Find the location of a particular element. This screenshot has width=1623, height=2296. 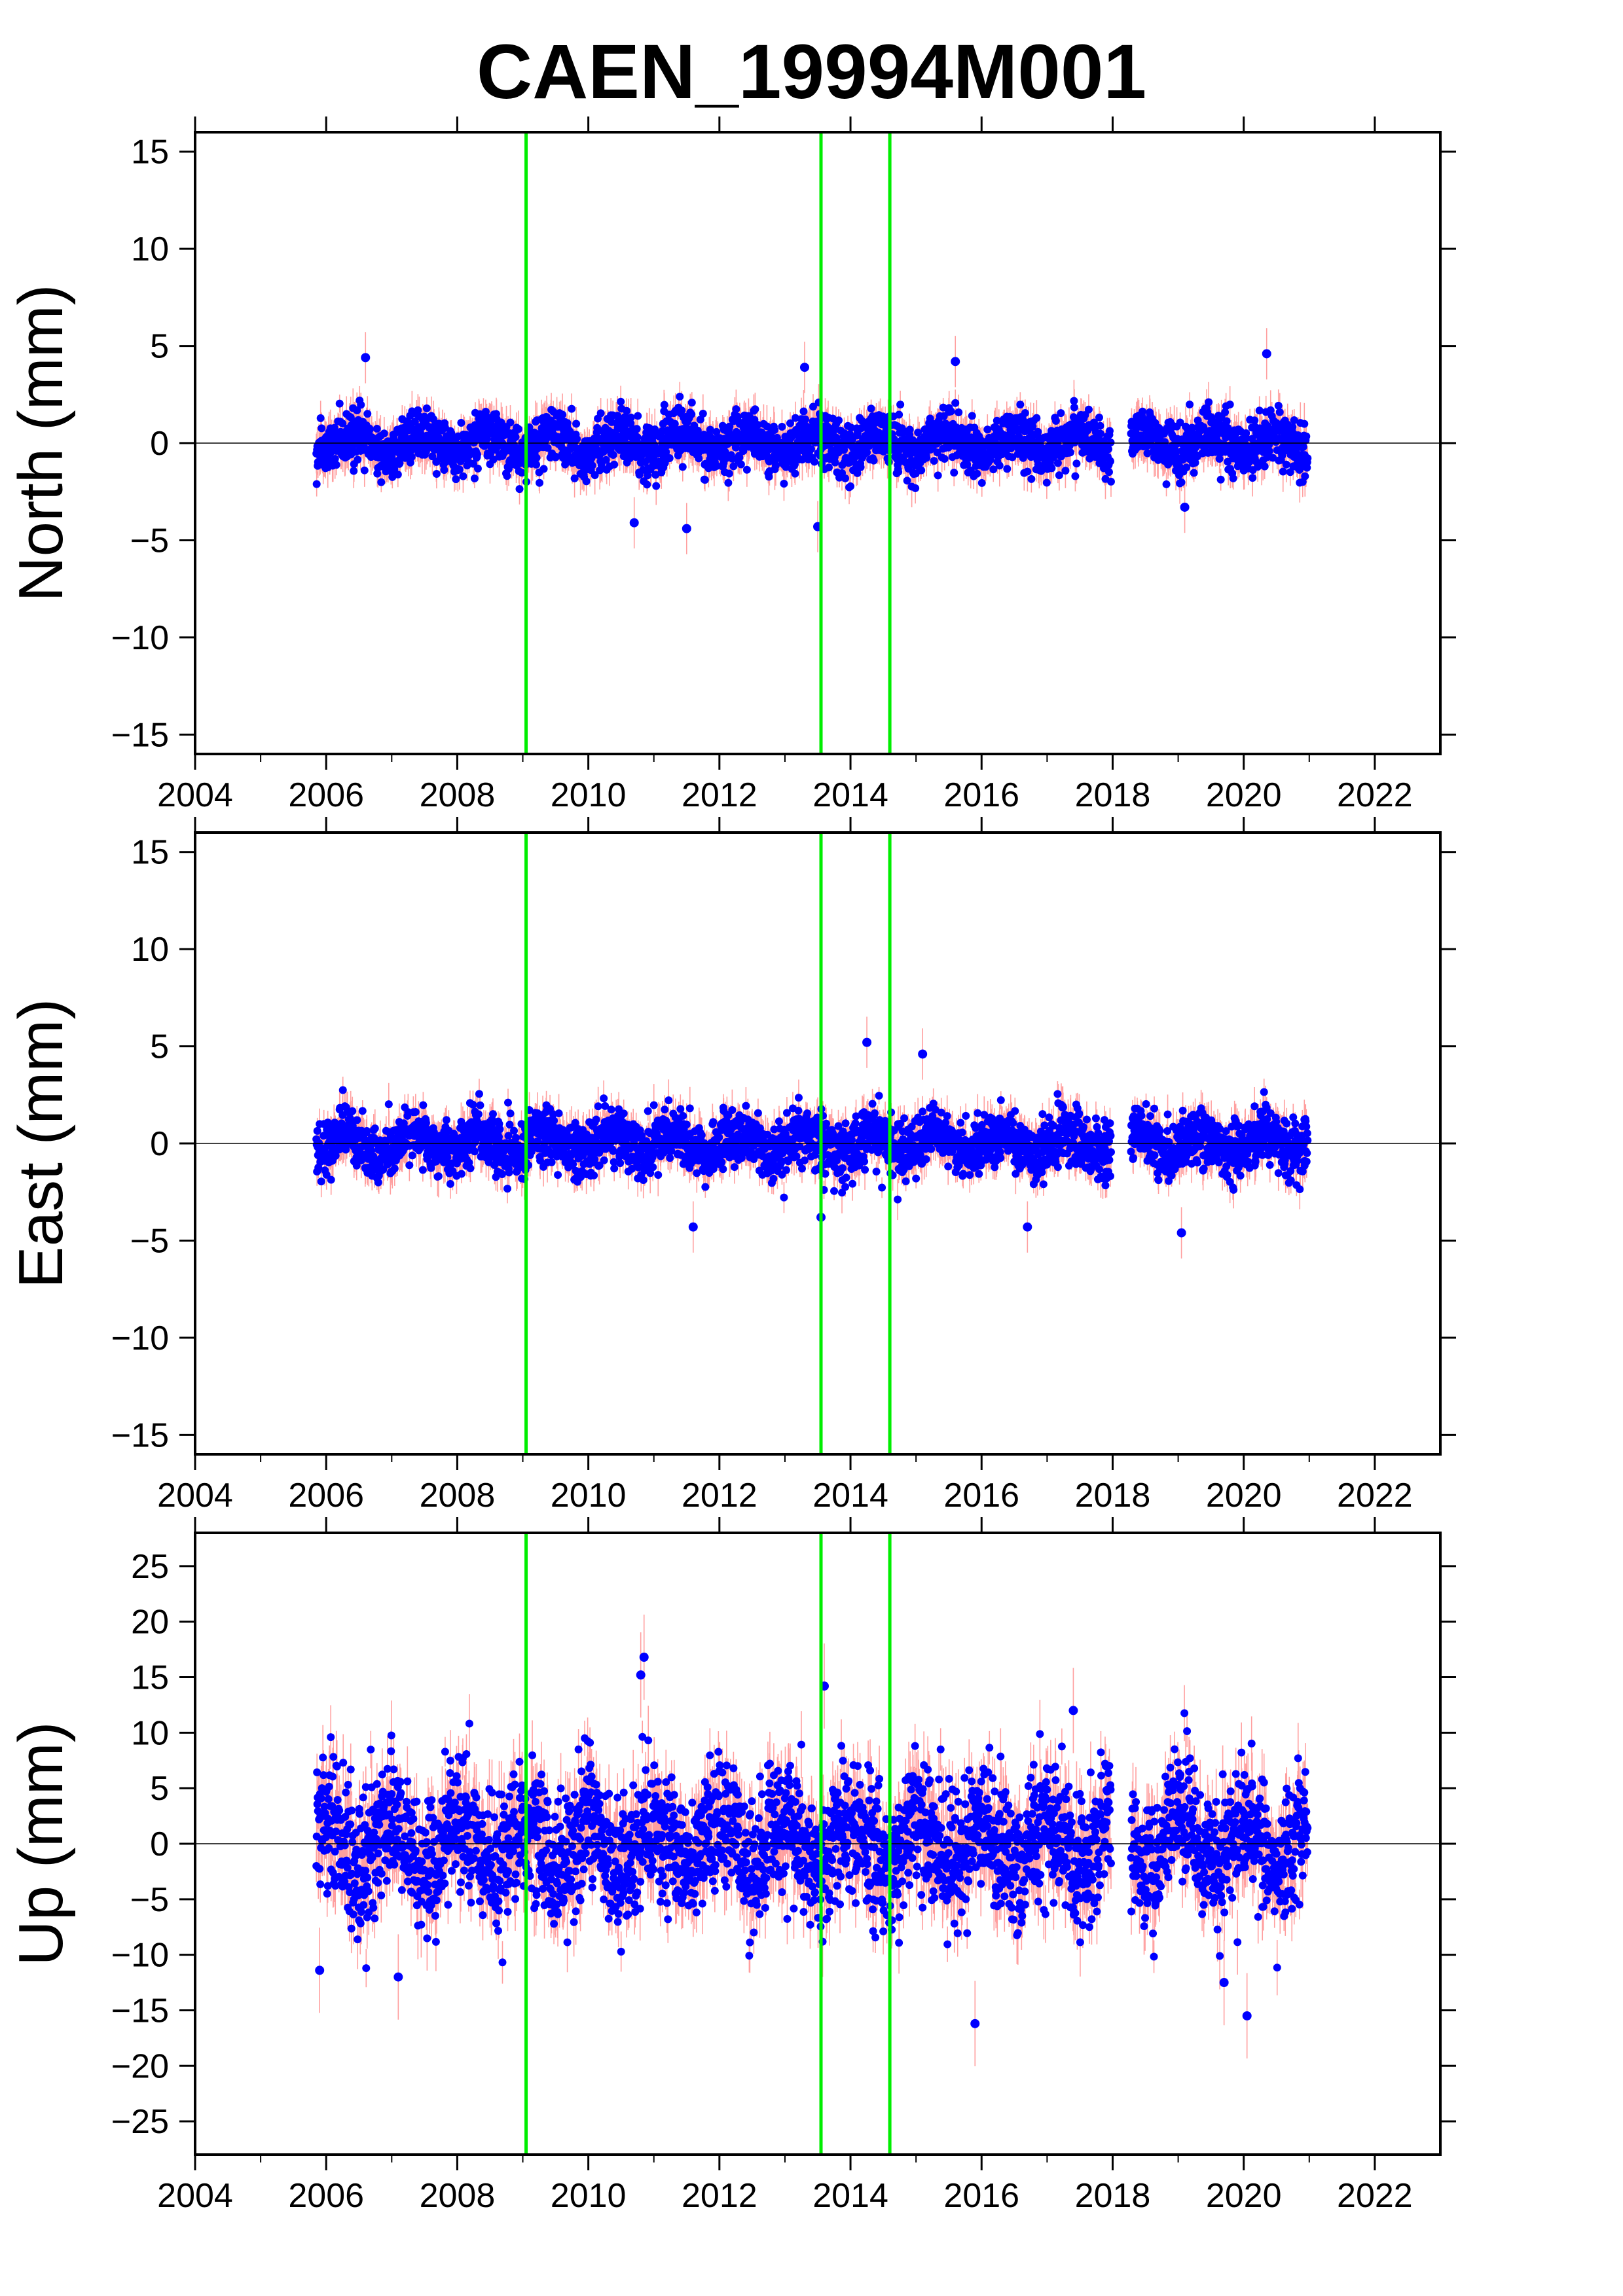

page-title: CAEN_19994M001 is located at coordinates (811, 72).